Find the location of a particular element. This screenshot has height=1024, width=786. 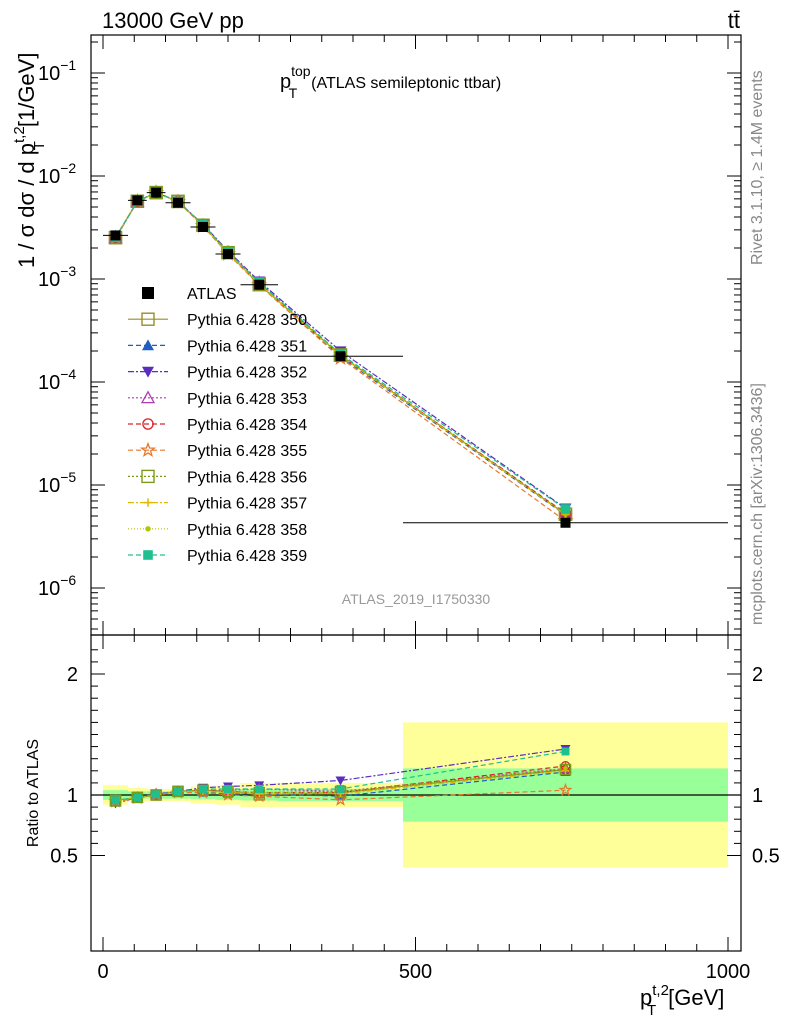

chart-title: ptop T(ATLAS semileptonic ttbar) is located at coordinates (390, 82).